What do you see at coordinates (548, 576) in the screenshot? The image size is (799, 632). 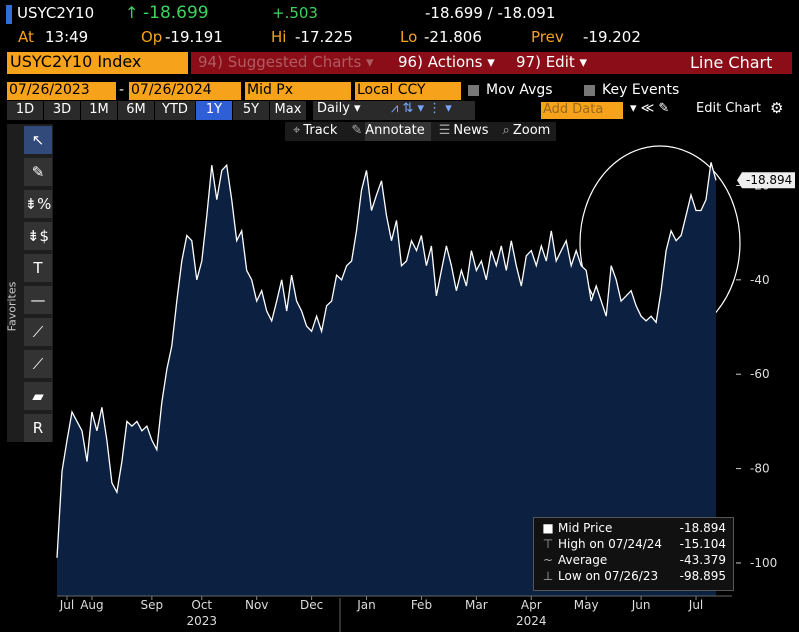 I see `legend-icon: ⊥` at bounding box center [548, 576].